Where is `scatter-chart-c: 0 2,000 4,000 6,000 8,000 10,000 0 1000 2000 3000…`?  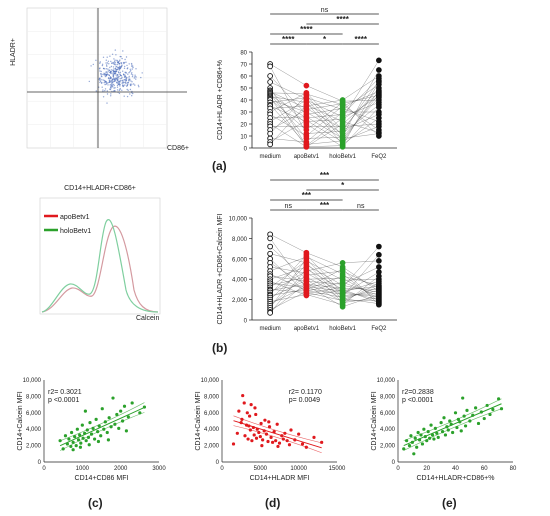 scatter-chart-c: 0 2,000 4,000 6,000 8,000 10,000 0 1000 2000 3000… is located at coordinates (91, 430).